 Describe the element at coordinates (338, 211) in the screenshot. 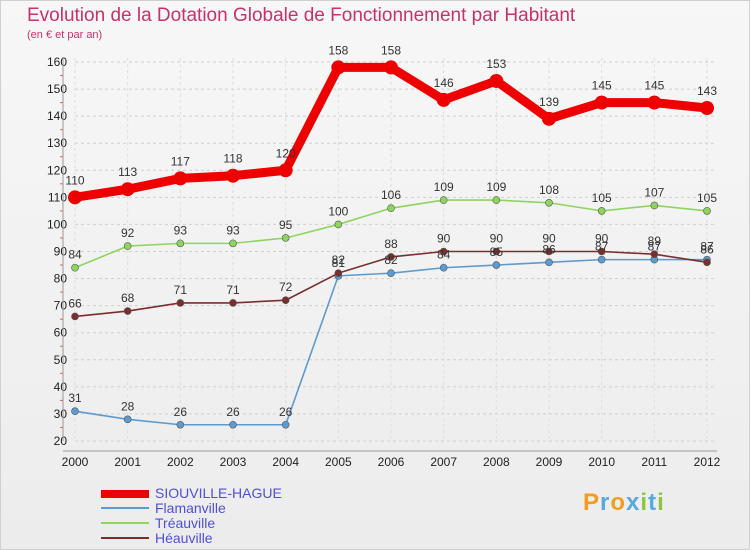

I see `data-label: 100` at that location.